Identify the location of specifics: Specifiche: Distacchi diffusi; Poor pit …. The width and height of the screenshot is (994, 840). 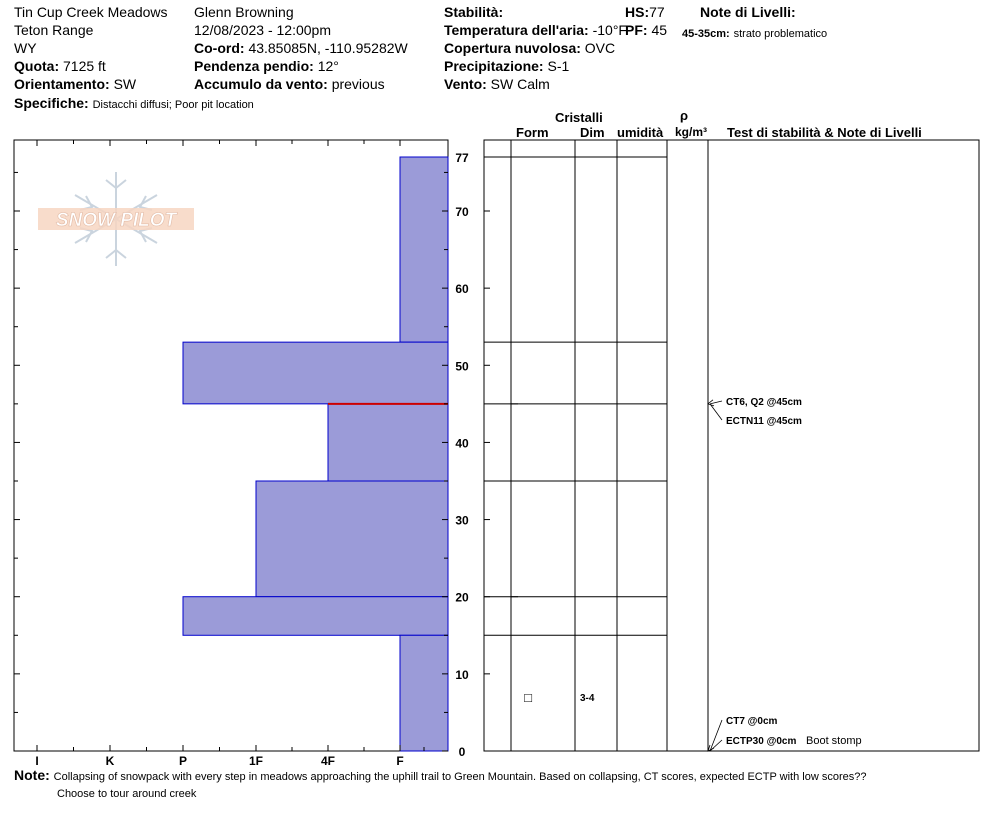
(134, 103).